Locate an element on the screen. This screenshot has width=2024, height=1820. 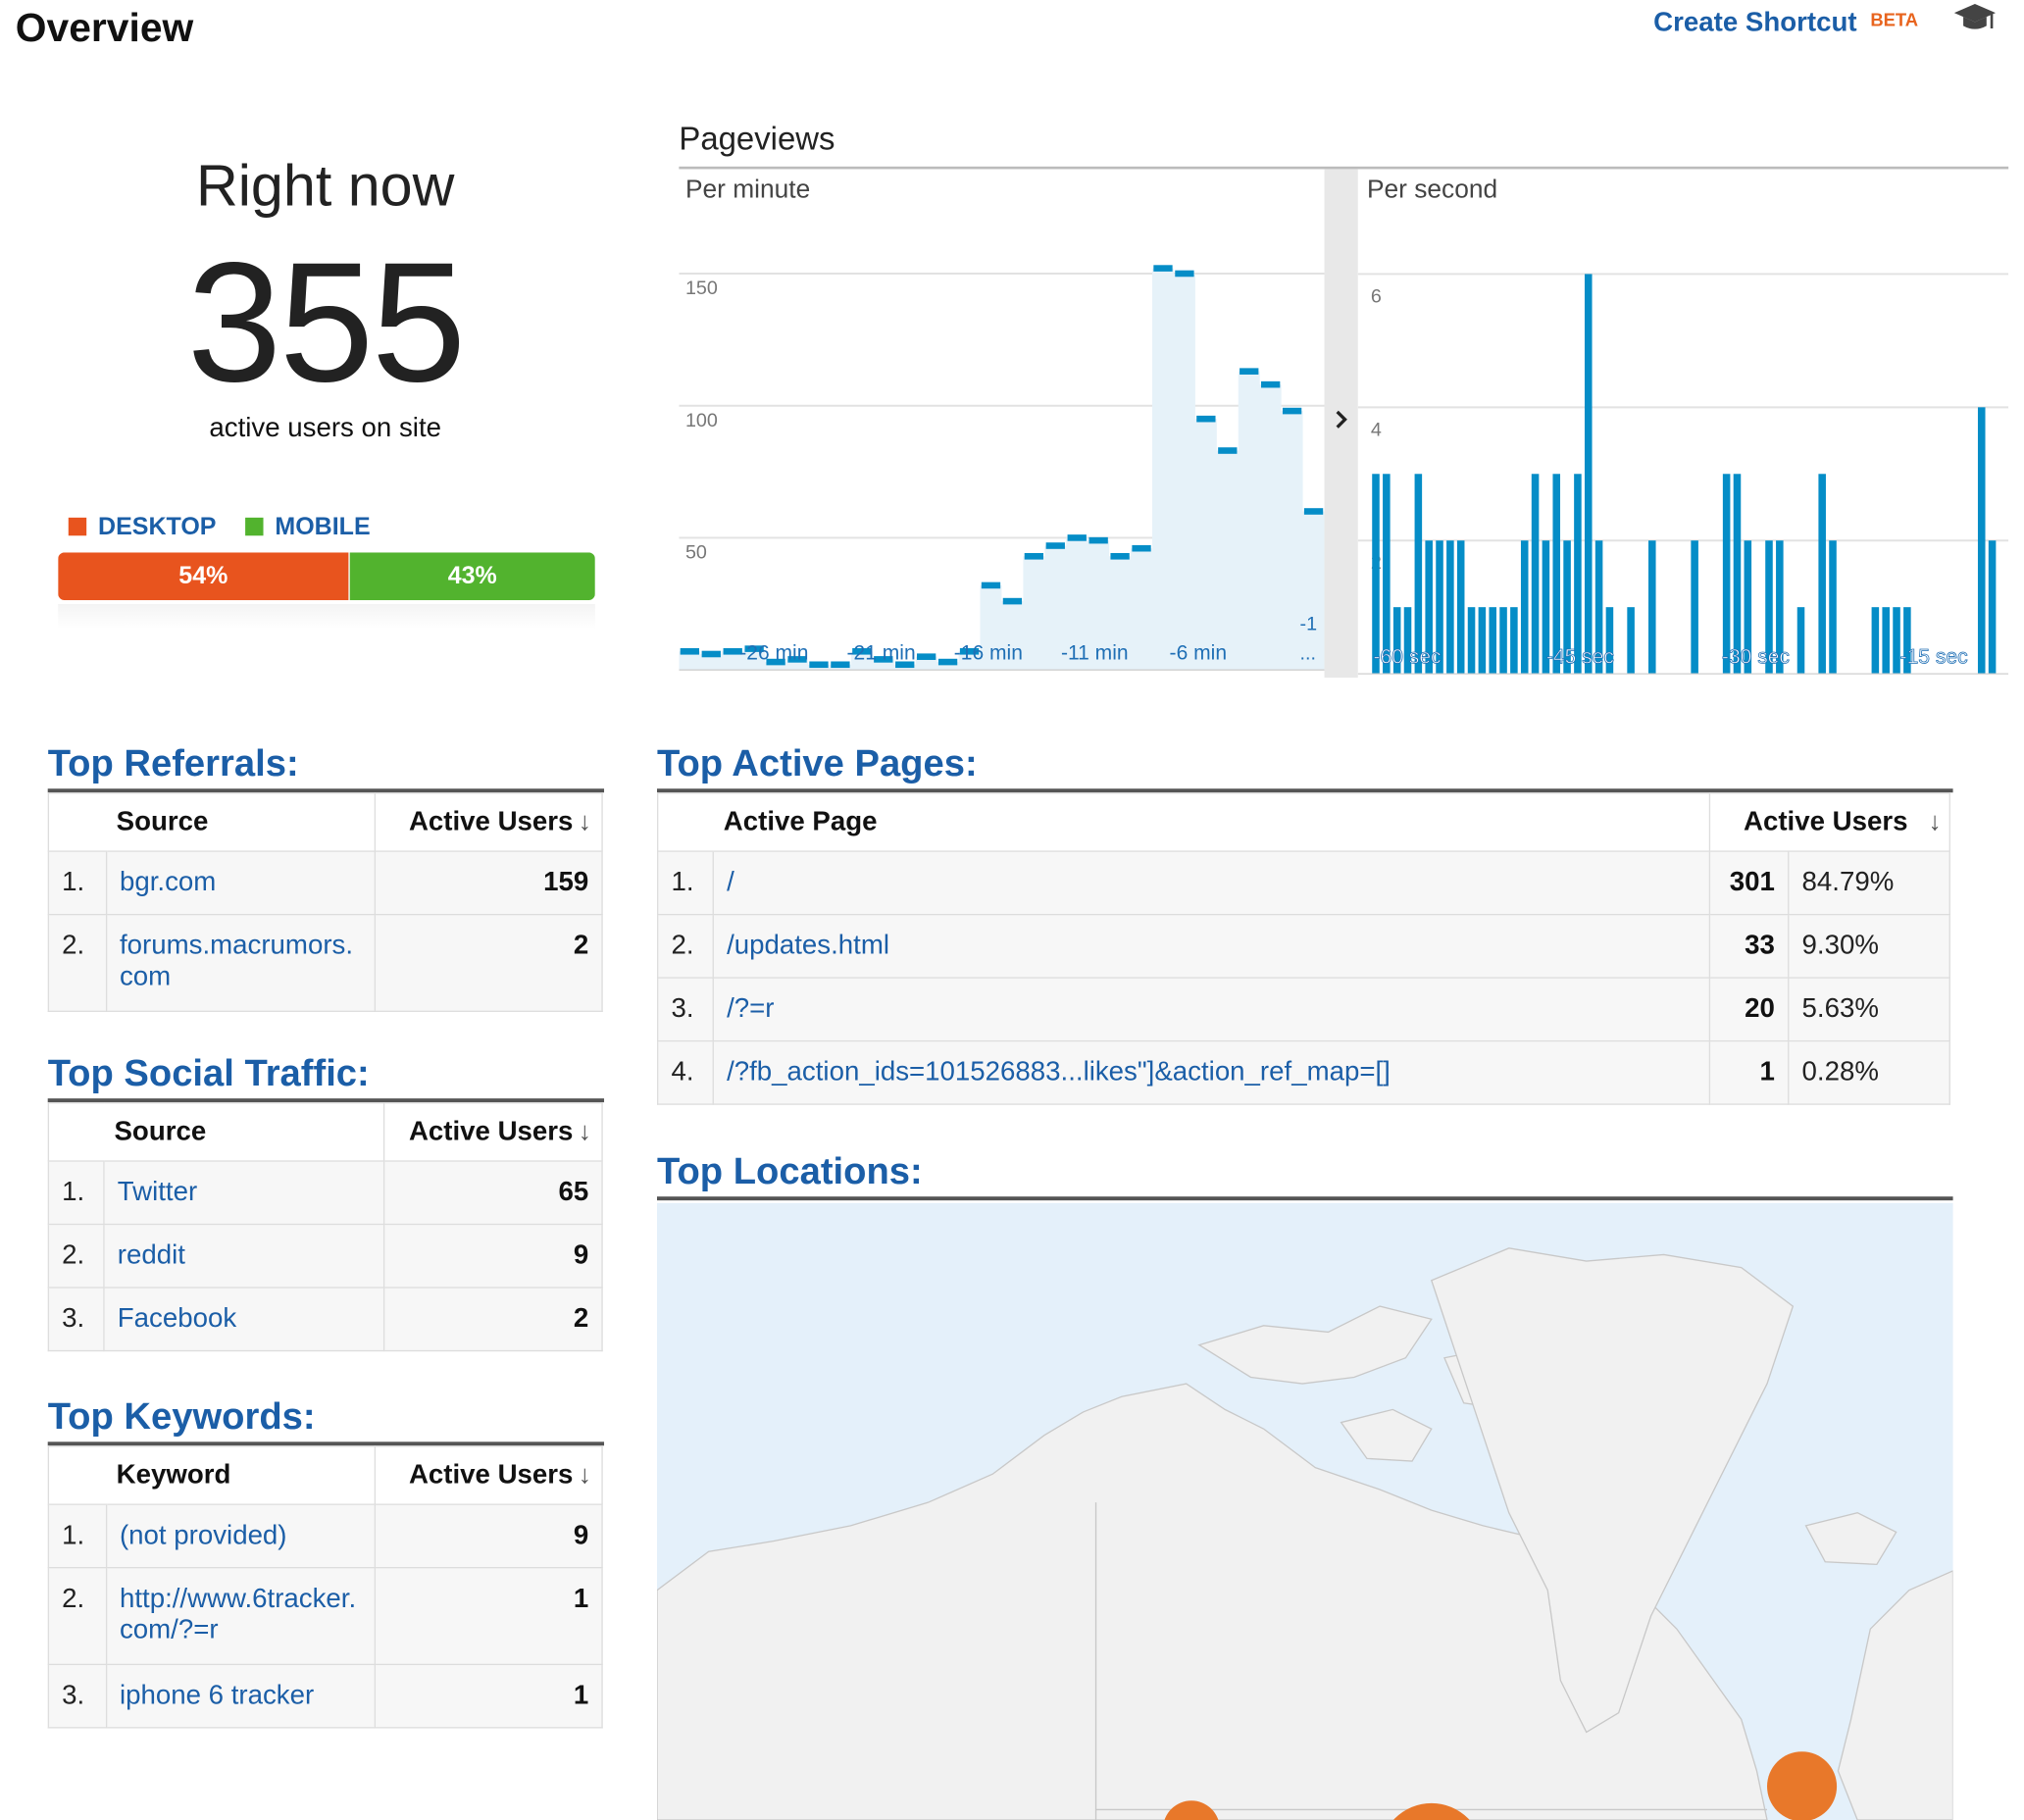
active-users-count: 355 is located at coordinates (326, 322).